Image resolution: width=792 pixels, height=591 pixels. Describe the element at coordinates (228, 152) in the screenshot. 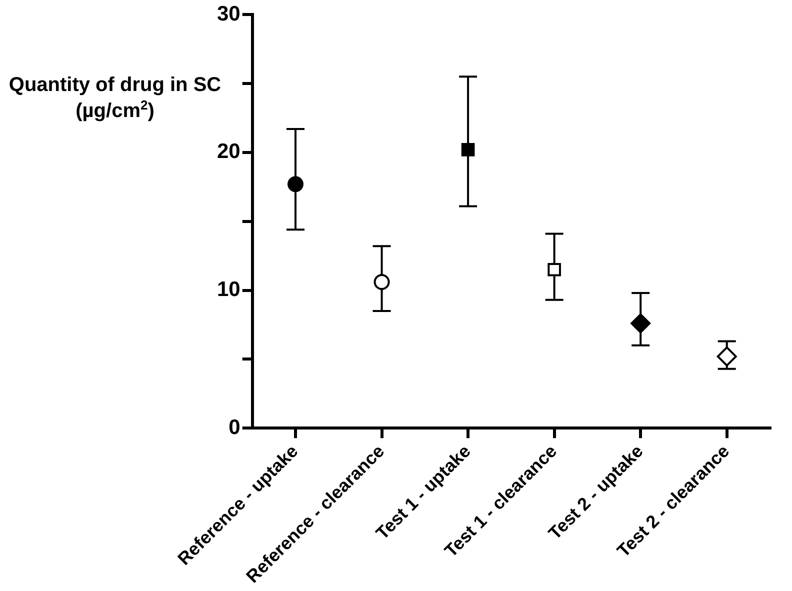

I see `y-tick-label: 20` at that location.